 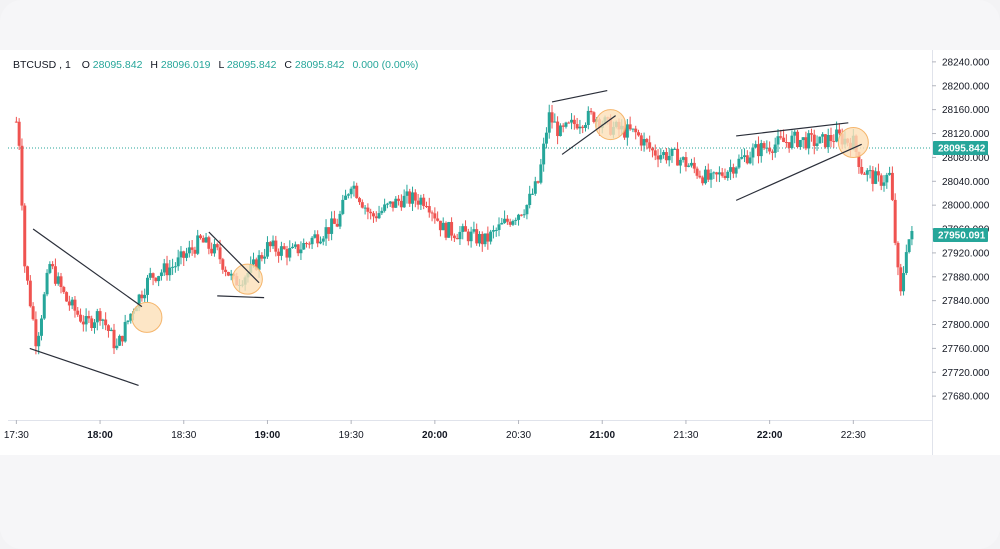 I want to click on x-tick-label: 19:30, so click(x=351, y=435).